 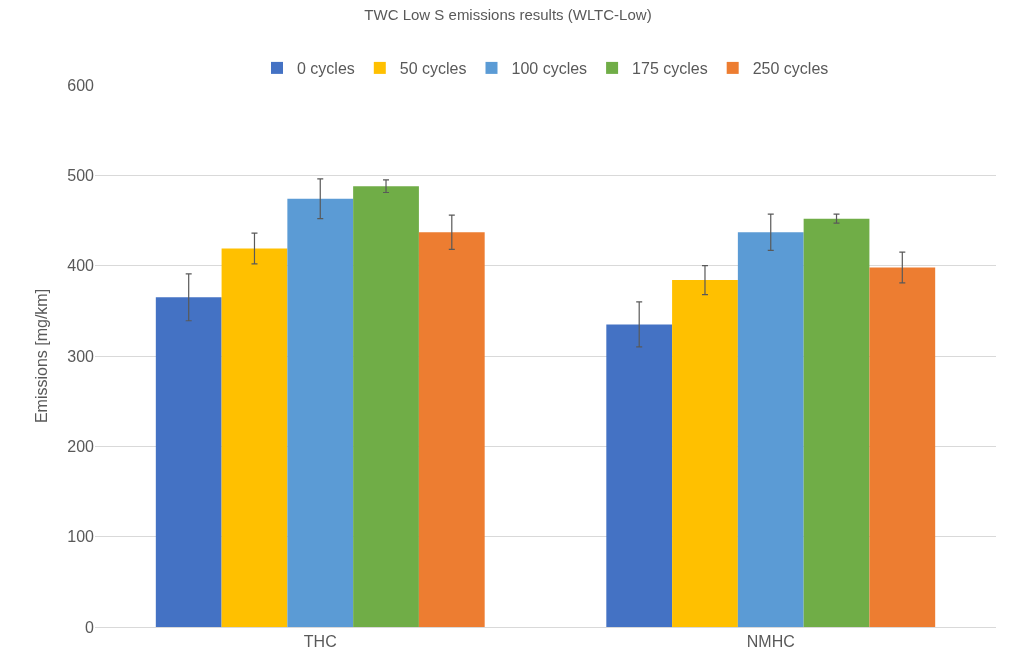 I want to click on y-tick-label: 200, so click(x=81, y=446).